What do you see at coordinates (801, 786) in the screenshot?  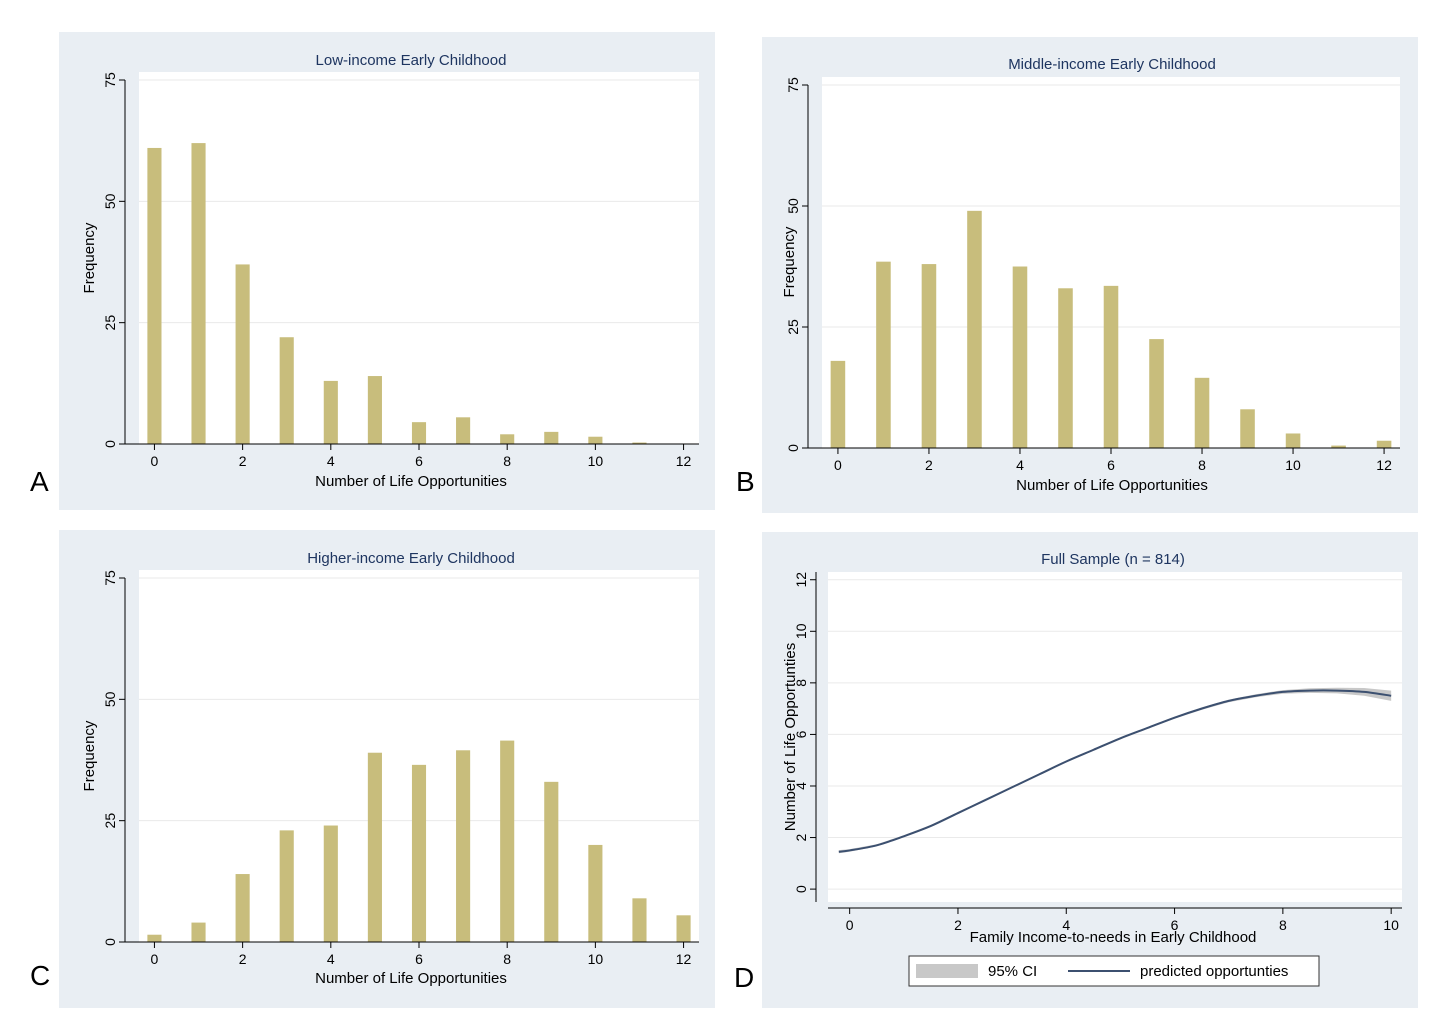 I see `y-tick-label: 4` at bounding box center [801, 786].